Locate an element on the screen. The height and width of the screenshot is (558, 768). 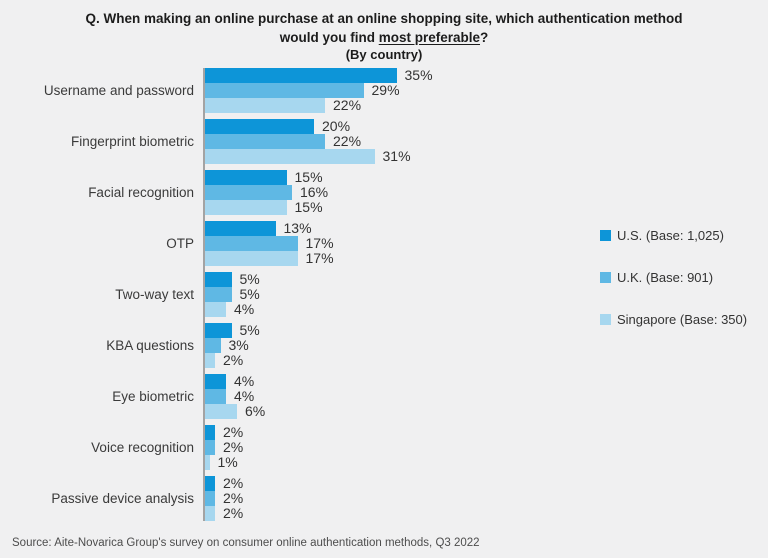
bar-value-label: 35% is located at coordinates (418, 75).